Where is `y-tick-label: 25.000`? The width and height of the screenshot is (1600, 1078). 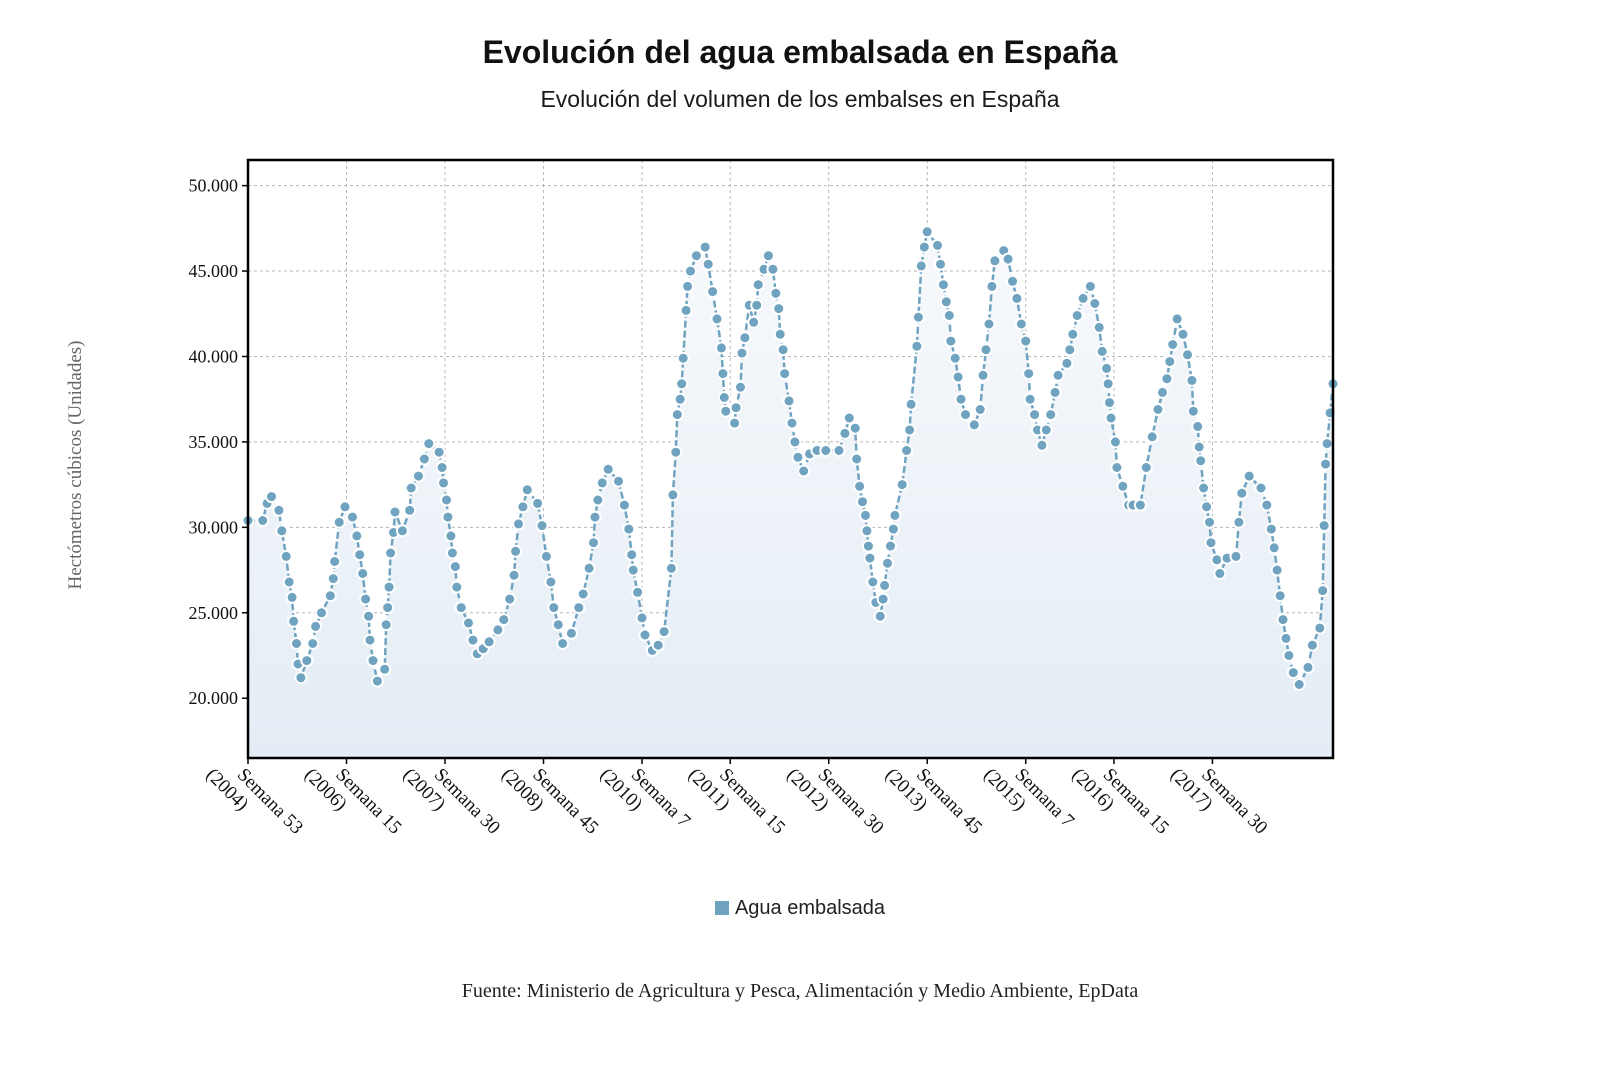
y-tick-label: 25.000 is located at coordinates (214, 613).